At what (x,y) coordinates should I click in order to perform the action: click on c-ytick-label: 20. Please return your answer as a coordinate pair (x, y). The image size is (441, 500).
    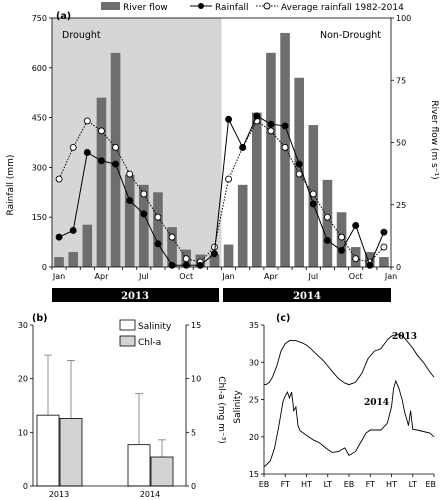
    Looking at the image, I should click on (254, 437).